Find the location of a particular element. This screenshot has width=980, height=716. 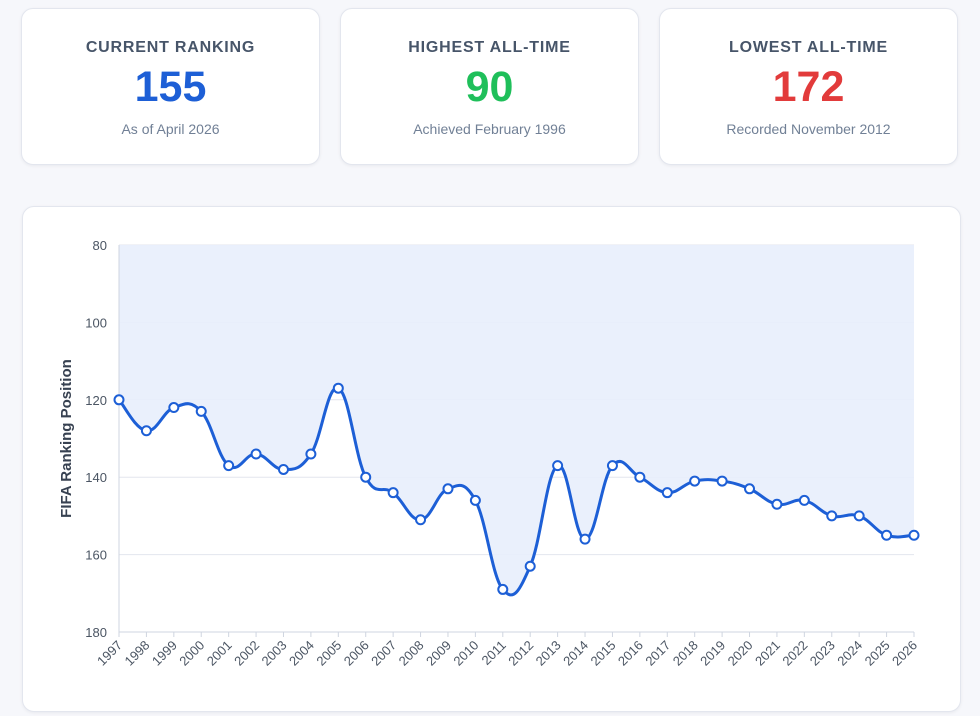

data-point-2001 is located at coordinates (229, 466).